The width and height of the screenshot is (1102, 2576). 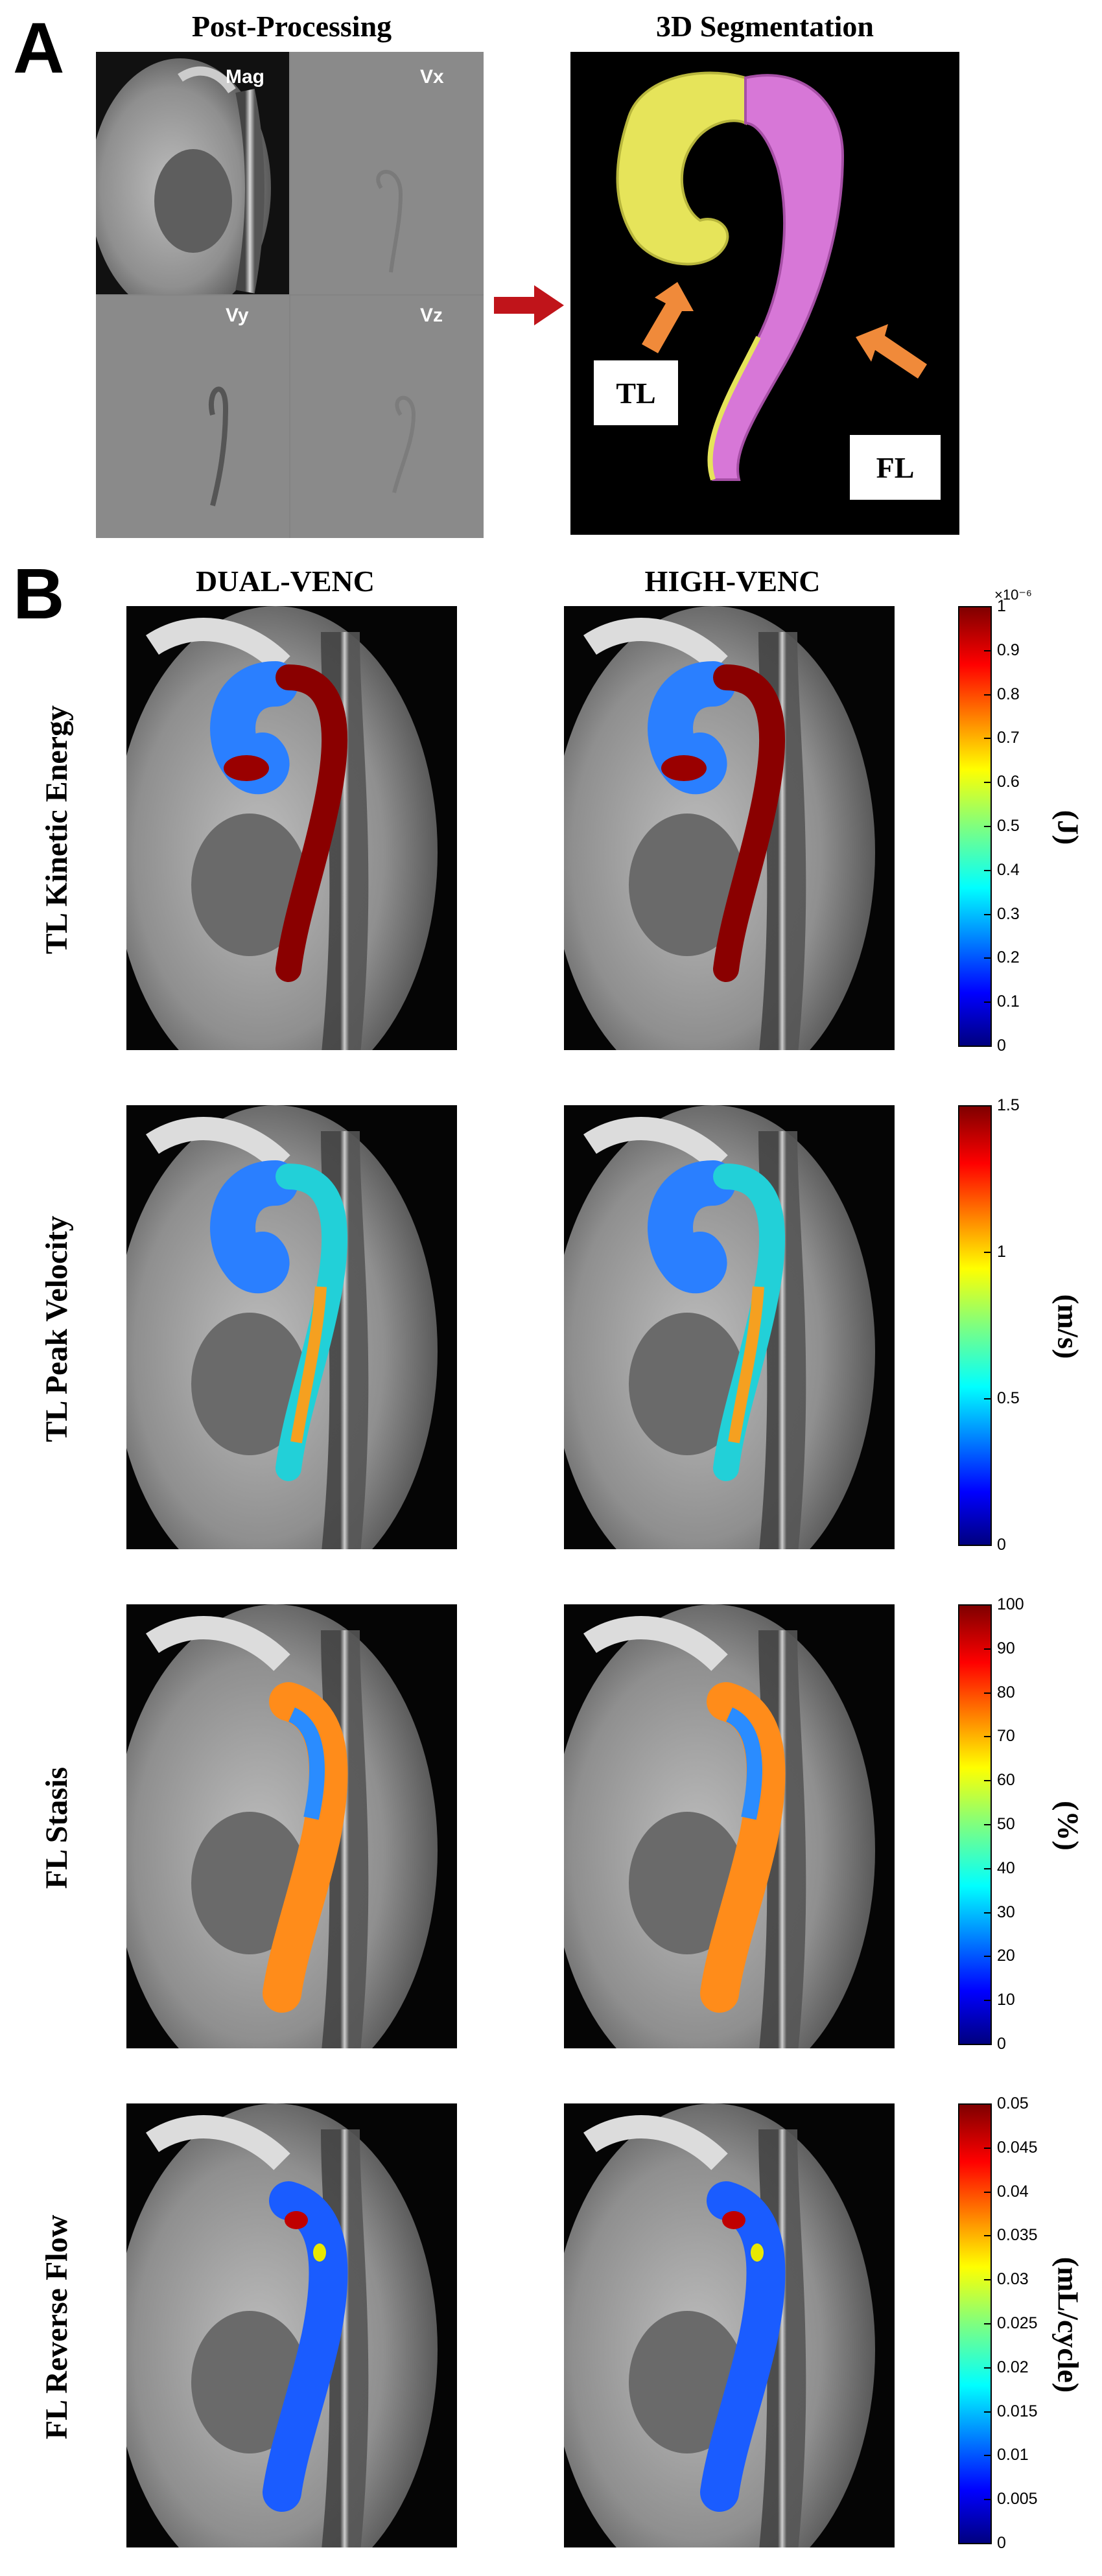 I want to click on colorbar-tick-label: 0.4, so click(x=1008, y=869).